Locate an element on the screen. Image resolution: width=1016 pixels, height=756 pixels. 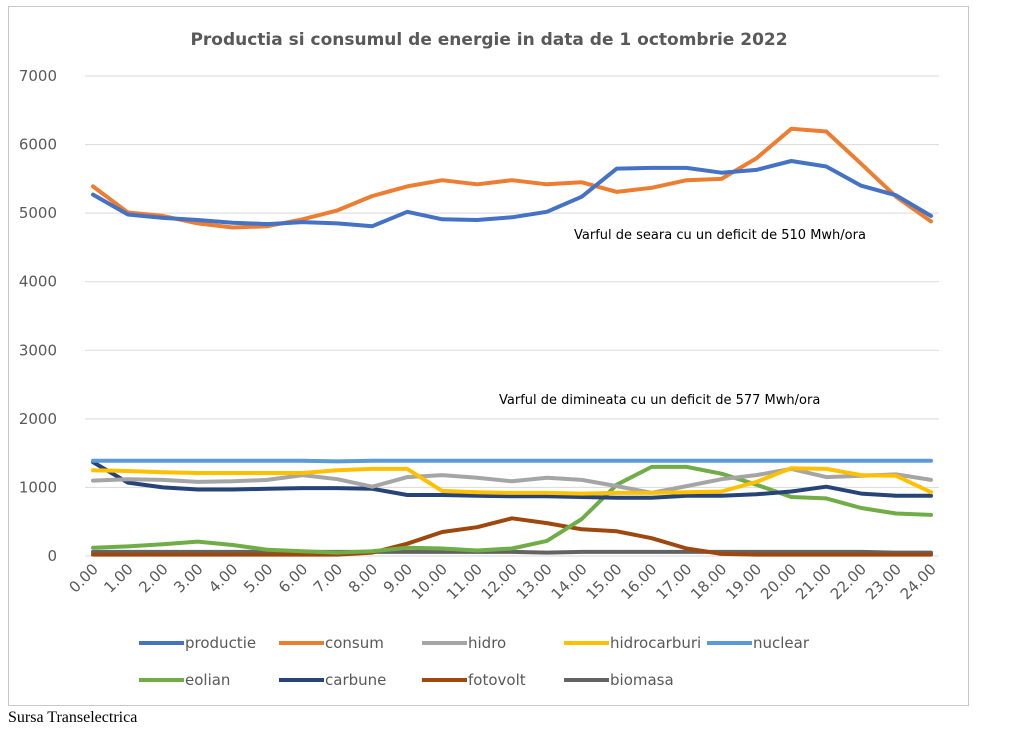
legend-label-hidrocarburi: hidrocarburi is located at coordinates (655, 643).